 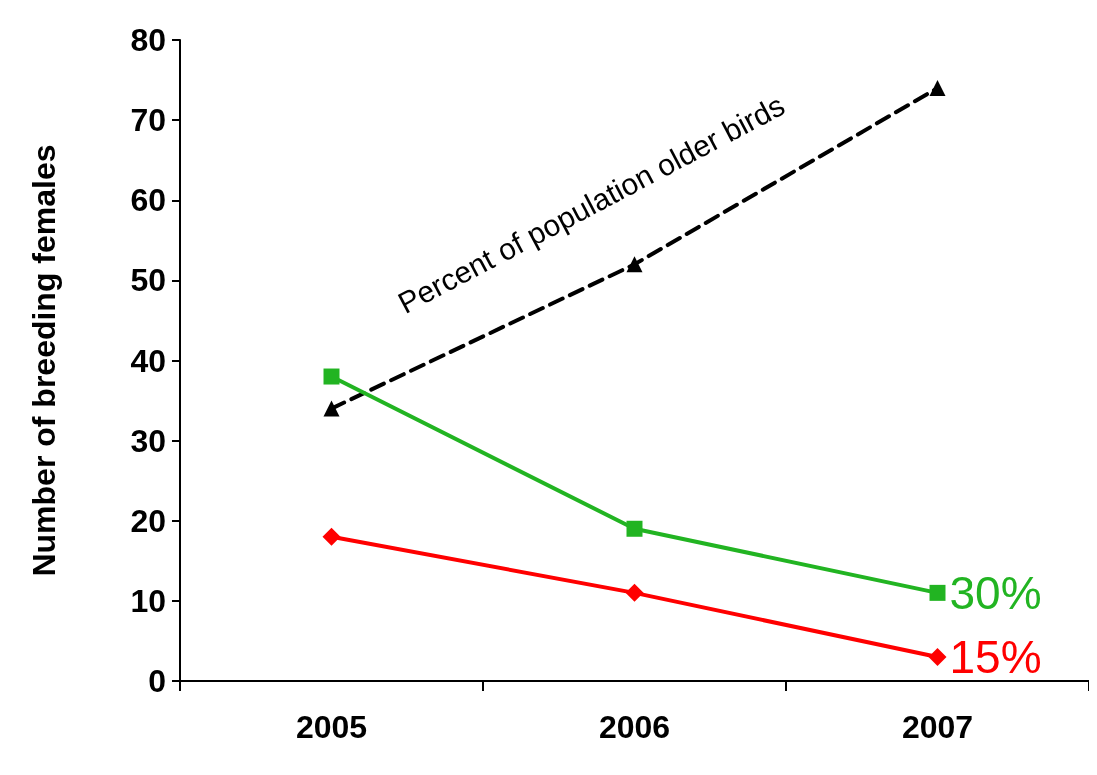 I want to click on x-tick-label: 2006, so click(x=634, y=727).